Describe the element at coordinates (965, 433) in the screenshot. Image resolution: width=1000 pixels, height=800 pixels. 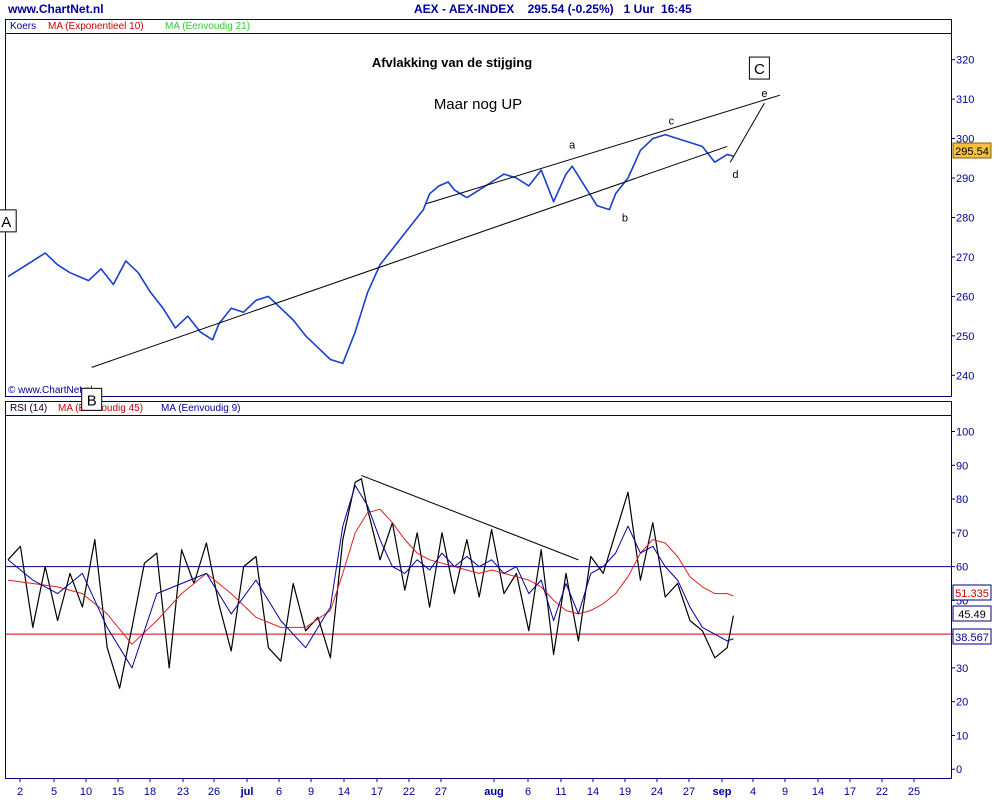
I see `rsi-tick-label: 100` at that location.